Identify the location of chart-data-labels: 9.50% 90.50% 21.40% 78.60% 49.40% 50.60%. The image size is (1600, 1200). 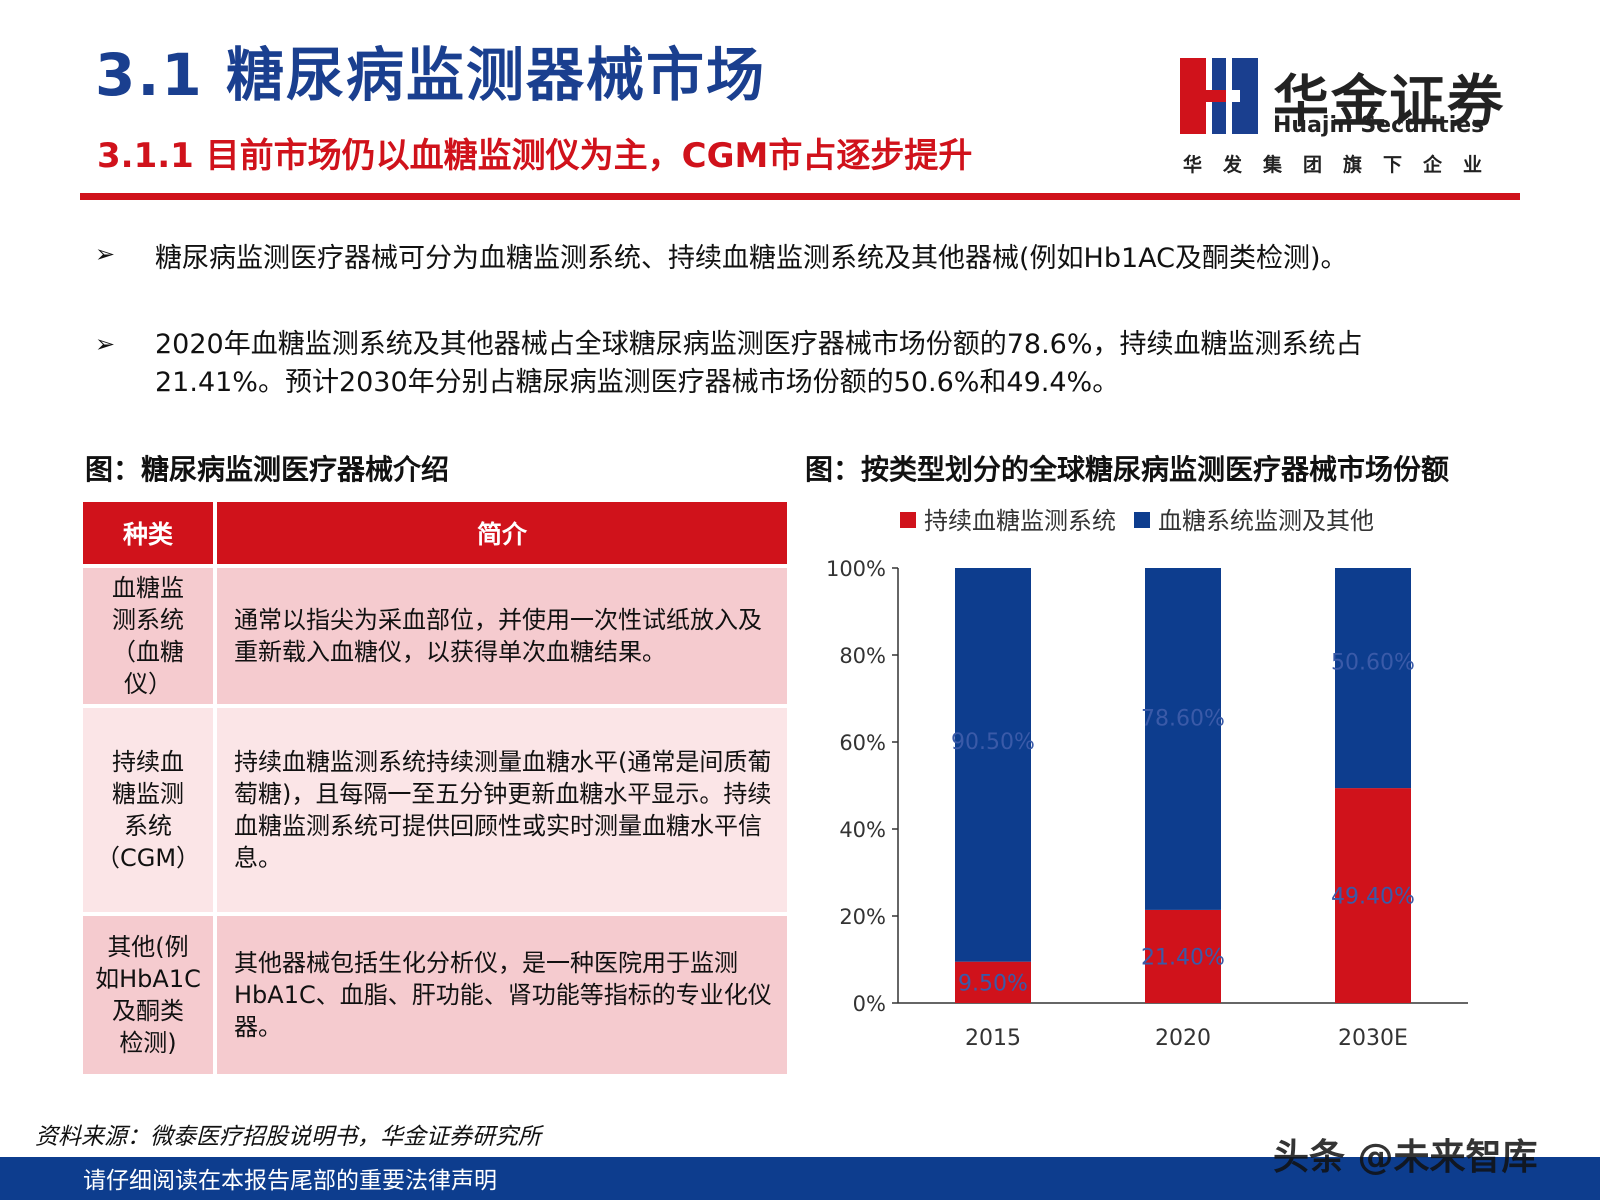
(1183, 823).